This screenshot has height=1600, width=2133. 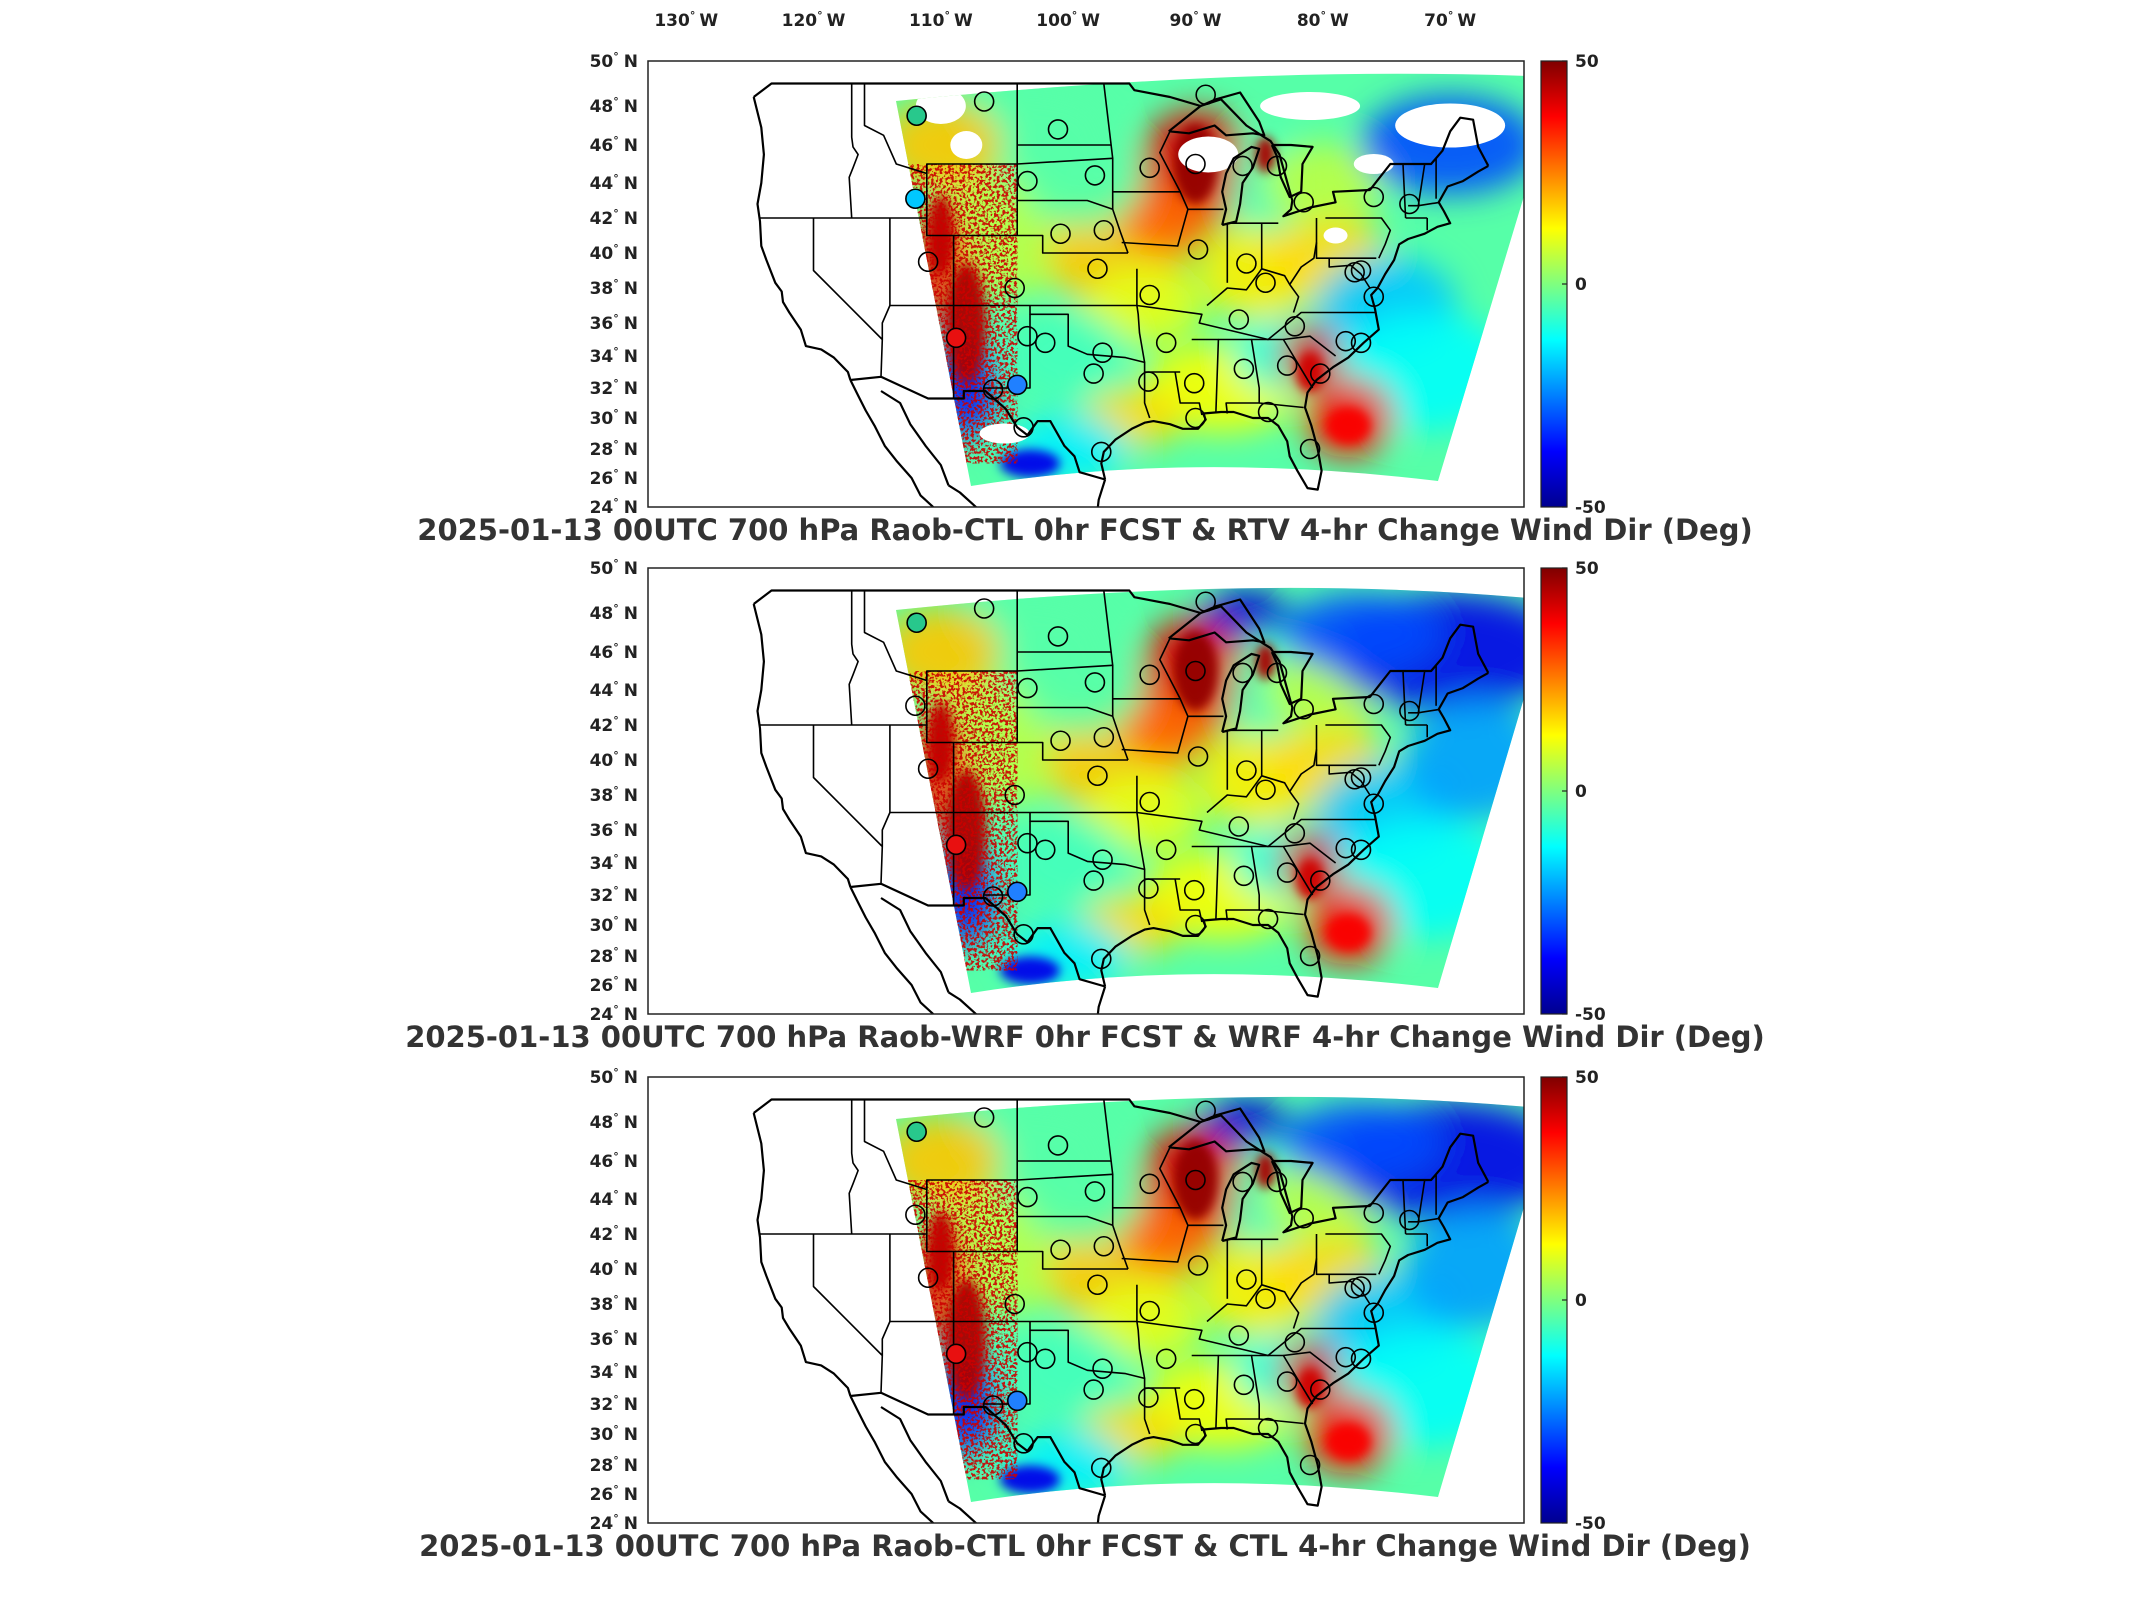 What do you see at coordinates (614, 1122) in the screenshot?
I see `lat-tick-label: 48° N` at bounding box center [614, 1122].